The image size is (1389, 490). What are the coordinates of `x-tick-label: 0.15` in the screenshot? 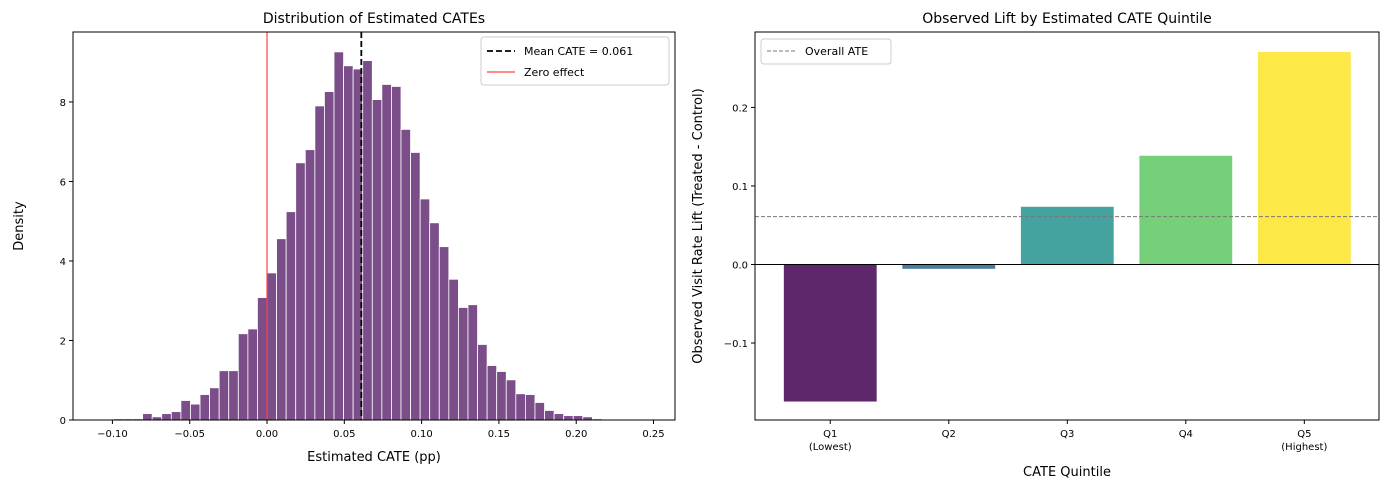 It's located at (499, 434).